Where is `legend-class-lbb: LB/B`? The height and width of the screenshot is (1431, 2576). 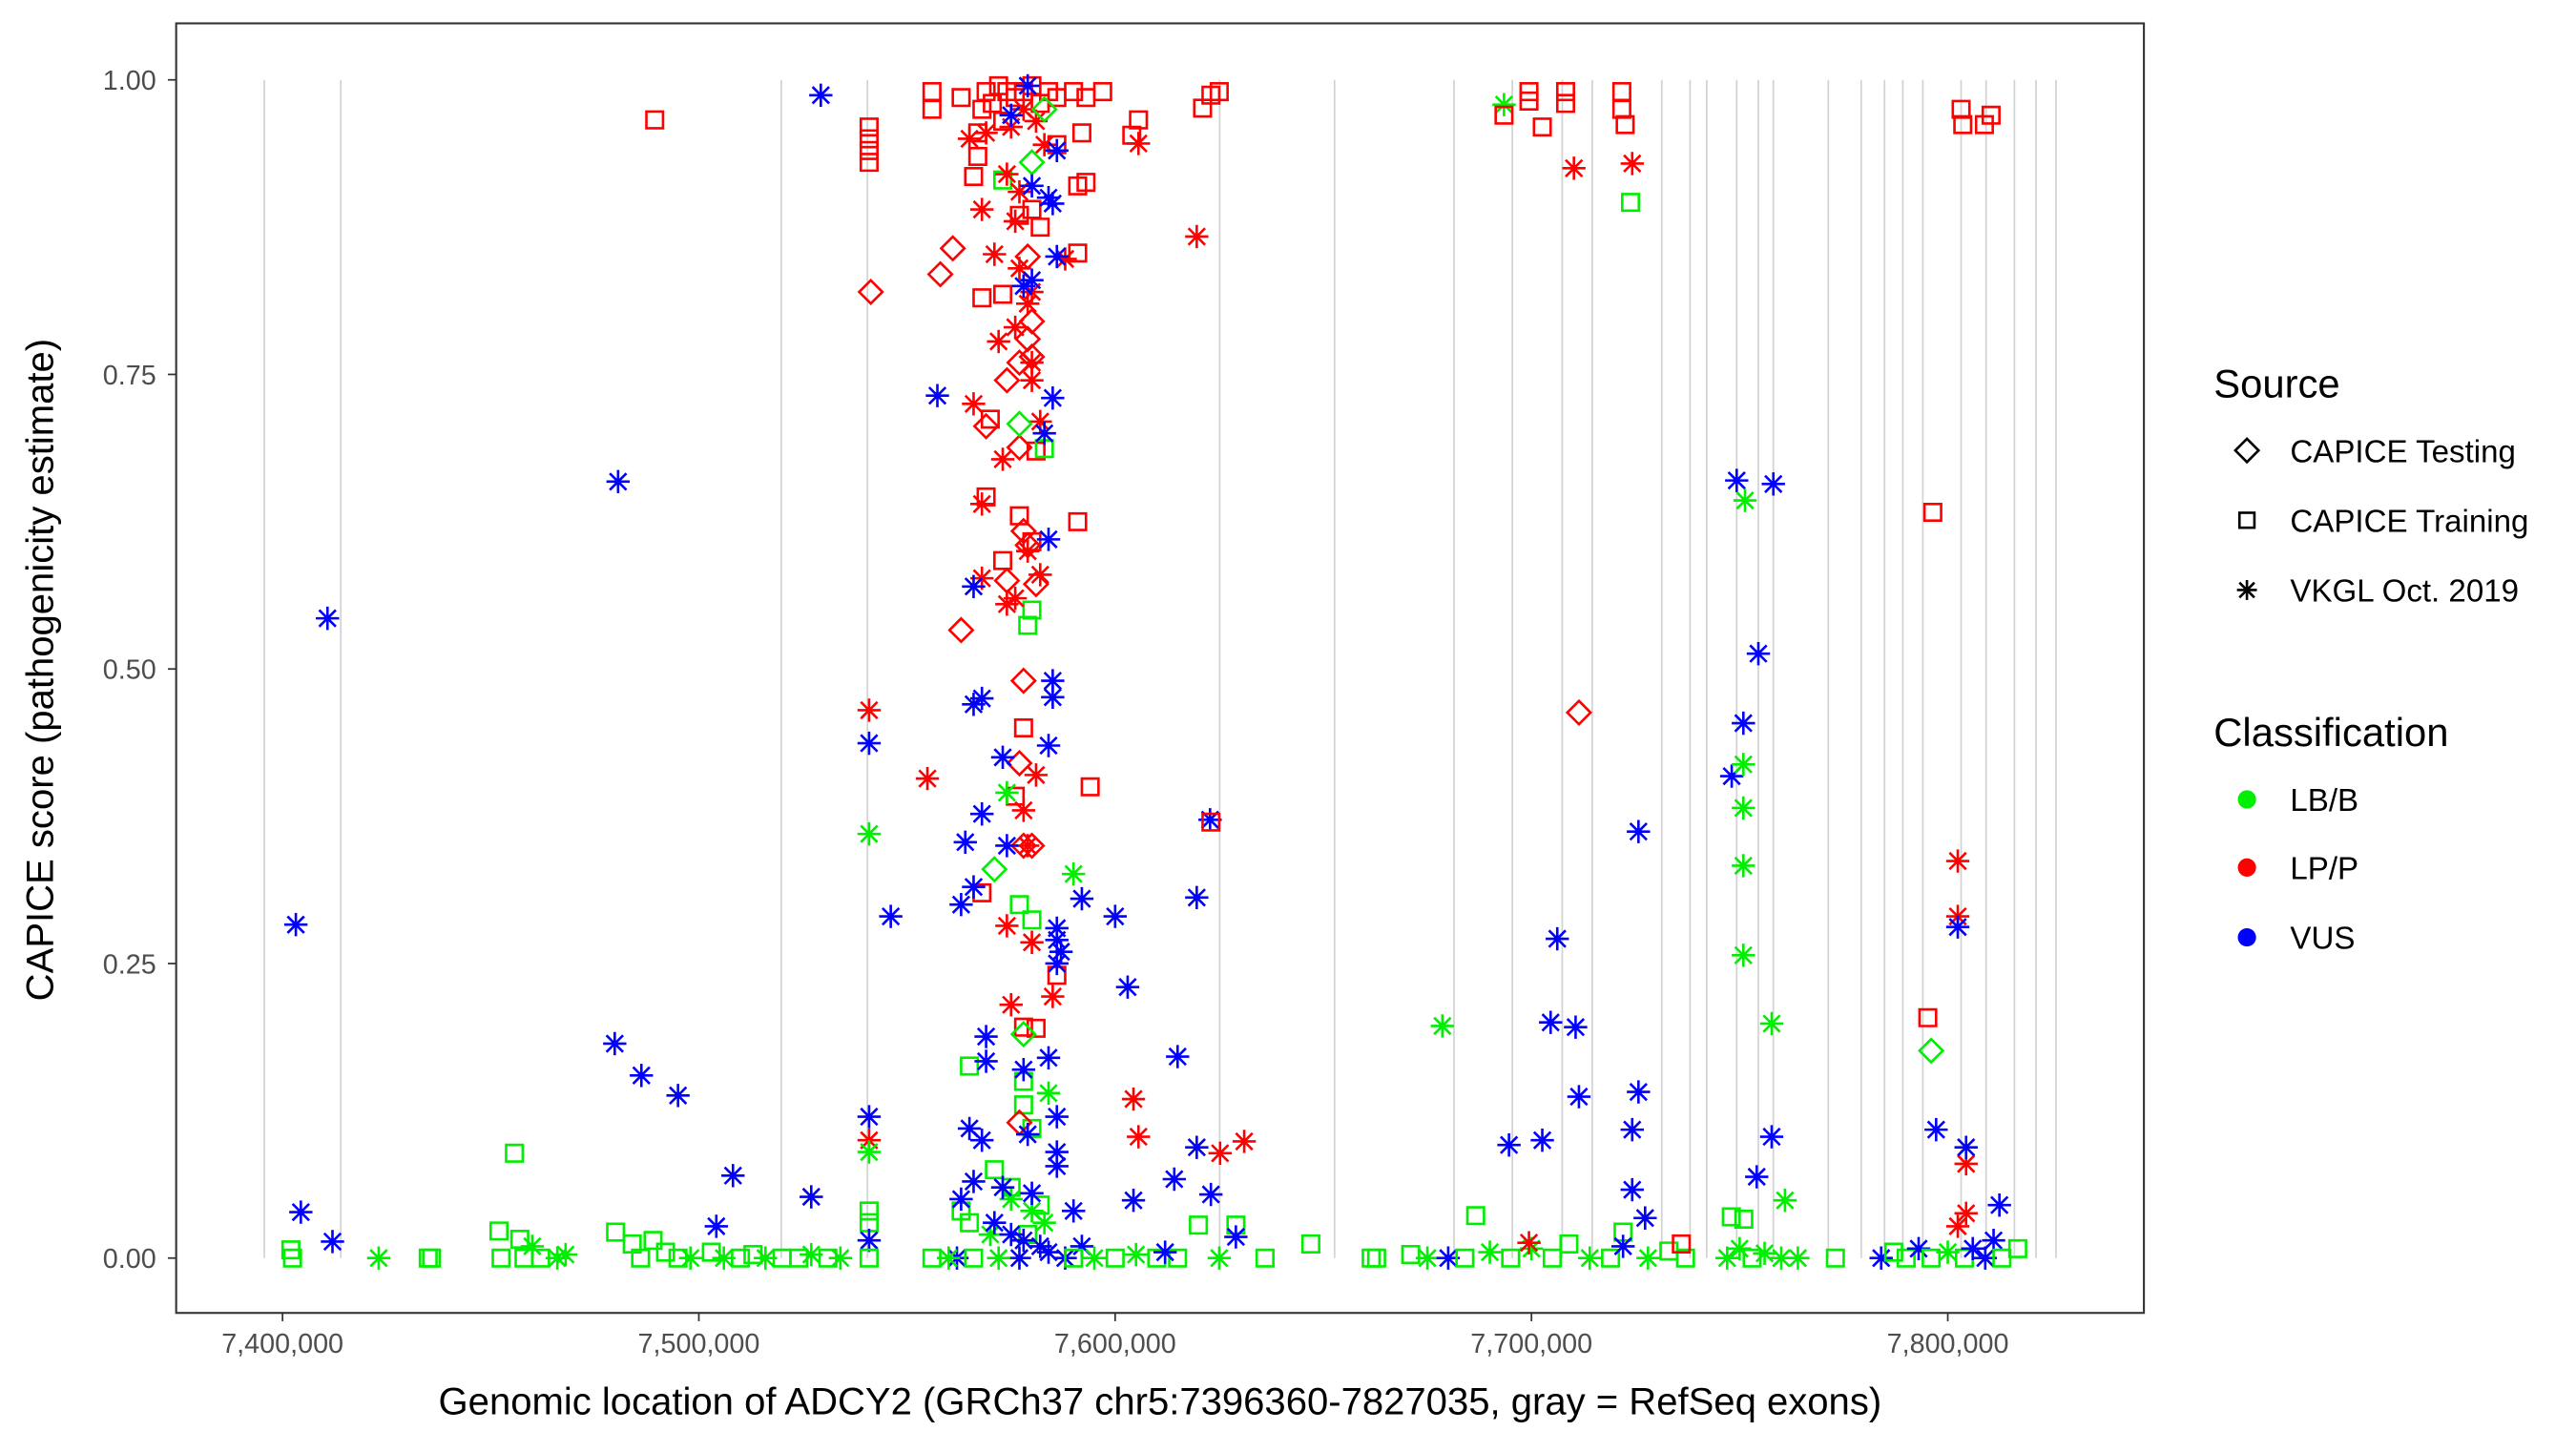 legend-class-lbb: LB/B is located at coordinates (2297, 801).